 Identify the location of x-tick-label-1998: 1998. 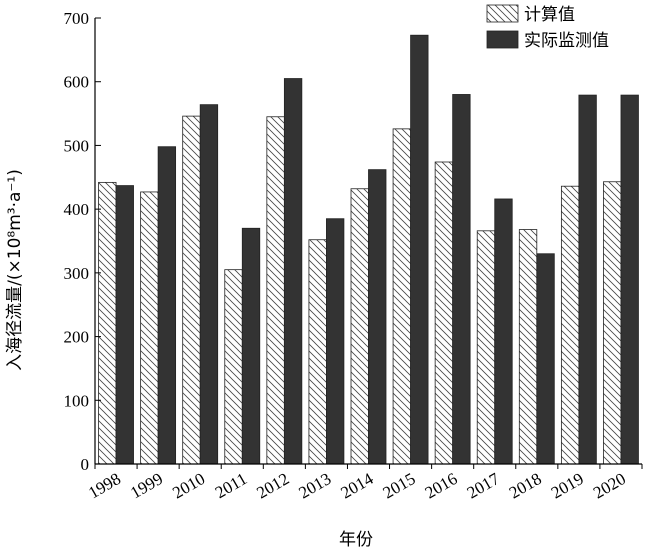
(104, 485).